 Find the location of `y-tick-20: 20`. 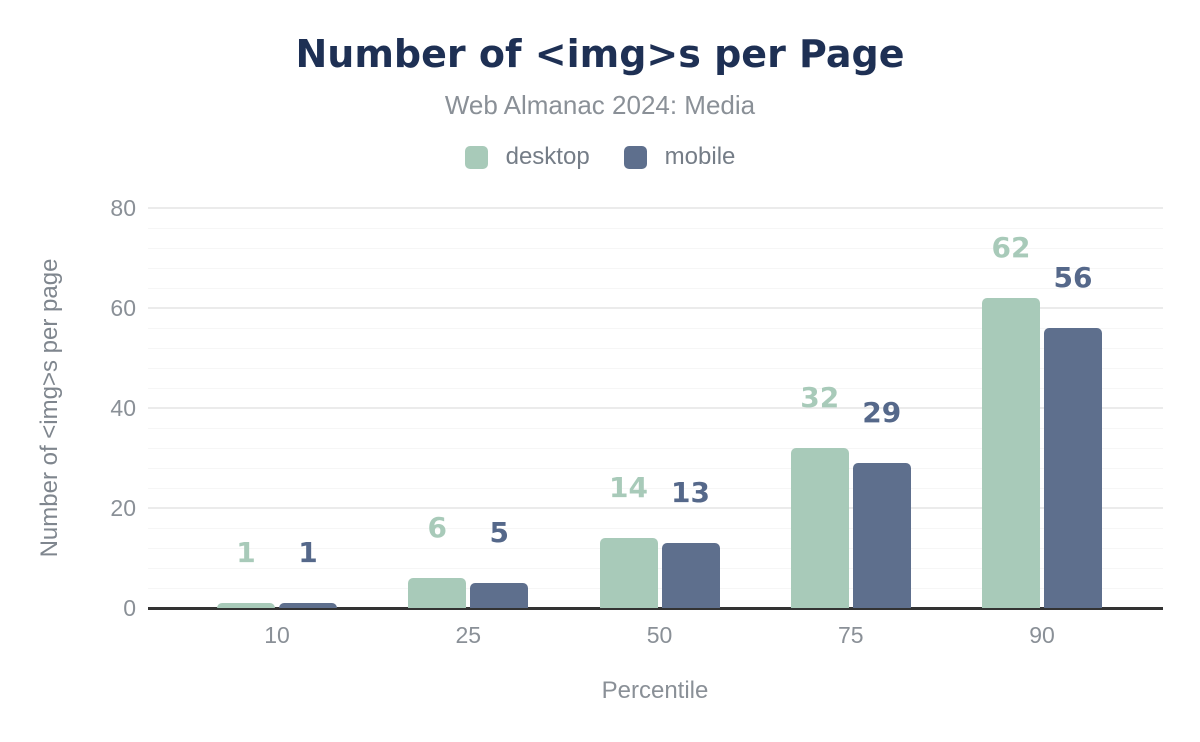

y-tick-20: 20 is located at coordinates (123, 508).